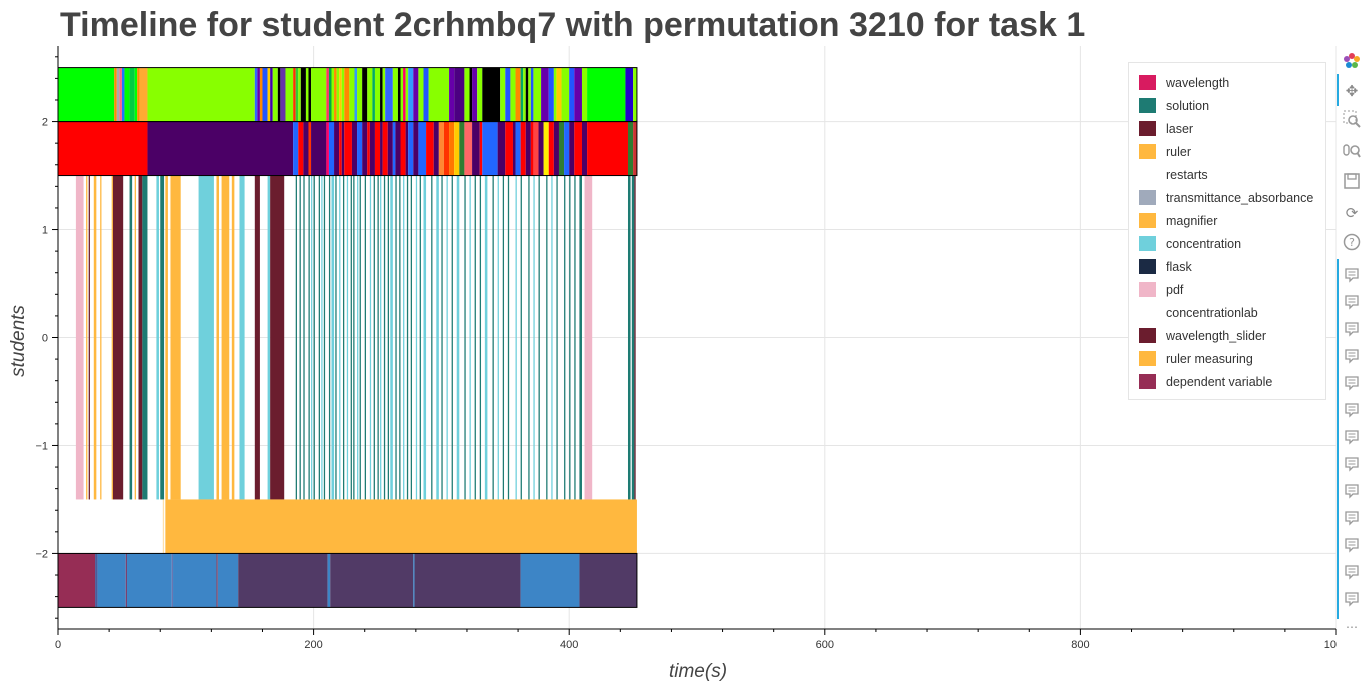 Image resolution: width=1366 pixels, height=683 pixels. What do you see at coordinates (1352, 242) in the screenshot?
I see `help-icon: ?` at bounding box center [1352, 242].